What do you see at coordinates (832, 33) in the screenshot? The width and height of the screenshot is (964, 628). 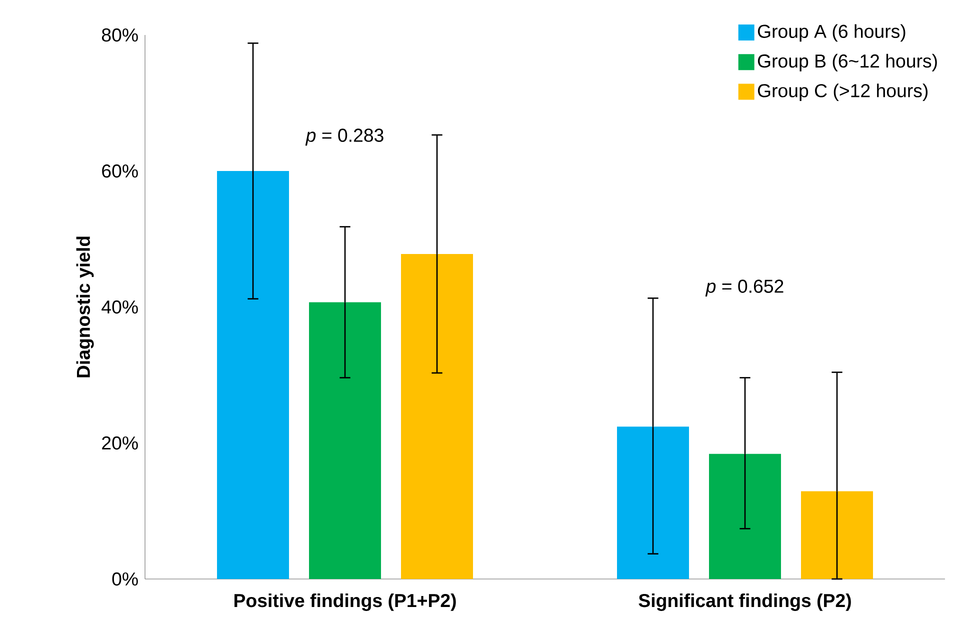 I see `legend-label: Group A (6 hours)` at bounding box center [832, 33].